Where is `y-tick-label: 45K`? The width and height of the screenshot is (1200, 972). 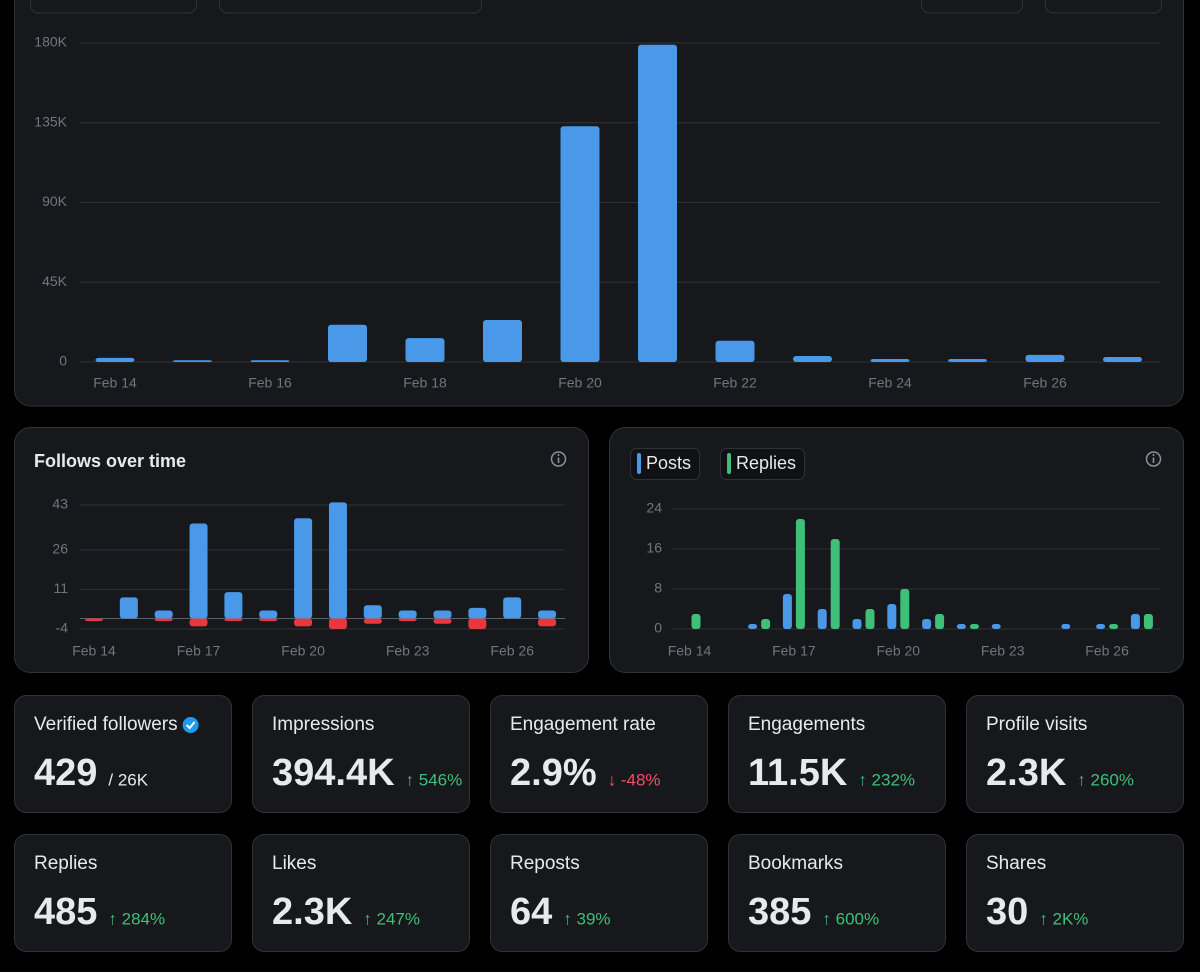
y-tick-label: 45K is located at coordinates (55, 281).